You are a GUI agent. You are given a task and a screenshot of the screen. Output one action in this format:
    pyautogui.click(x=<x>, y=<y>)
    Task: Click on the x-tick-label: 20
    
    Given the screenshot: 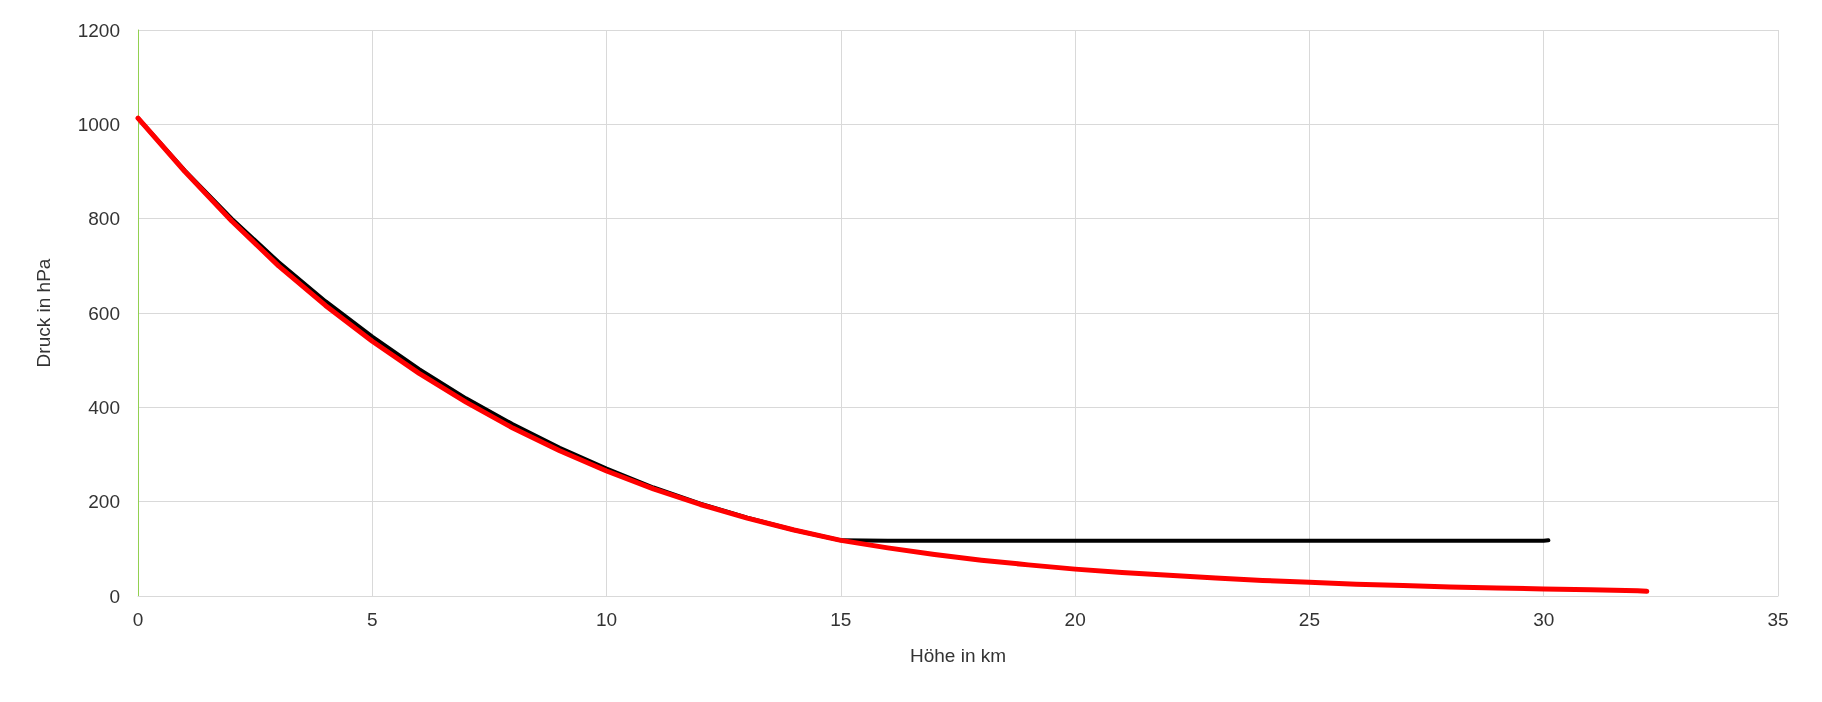 What is the action you would take?
    pyautogui.click(x=1075, y=619)
    